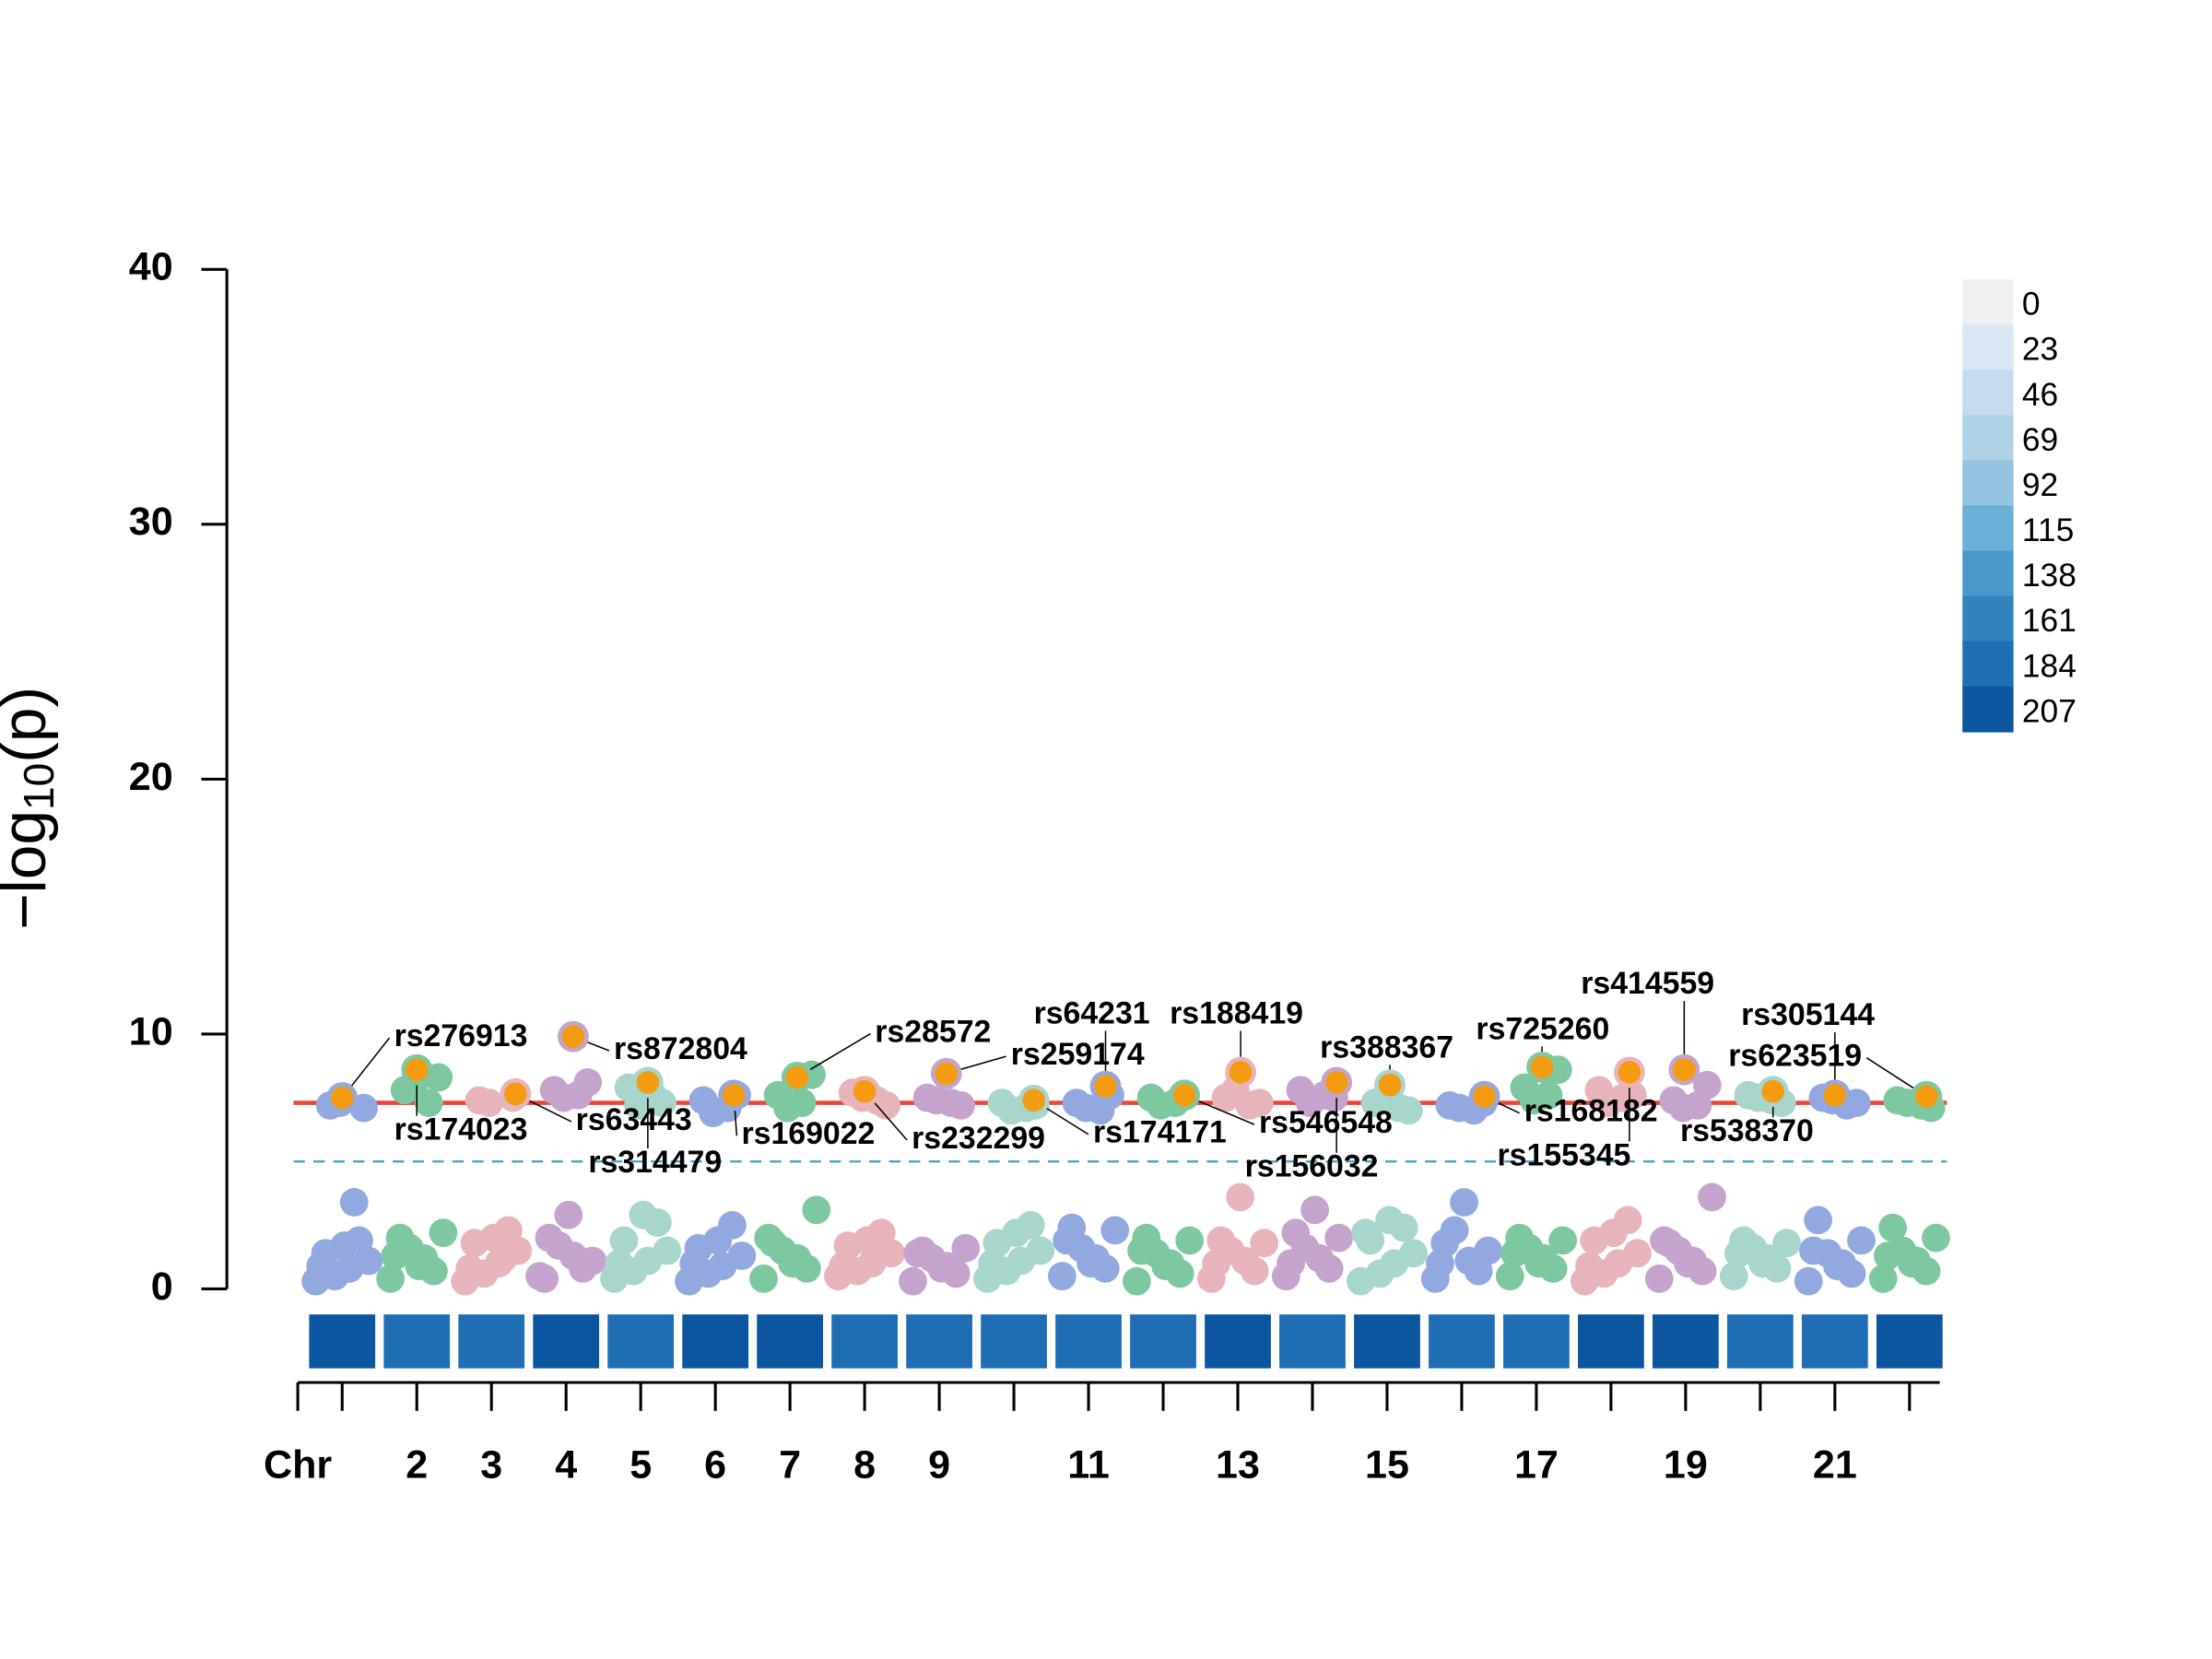 The height and width of the screenshot is (1659, 2212). Describe the element at coordinates (29, 870) in the screenshot. I see `y-label-part: −log` at that location.